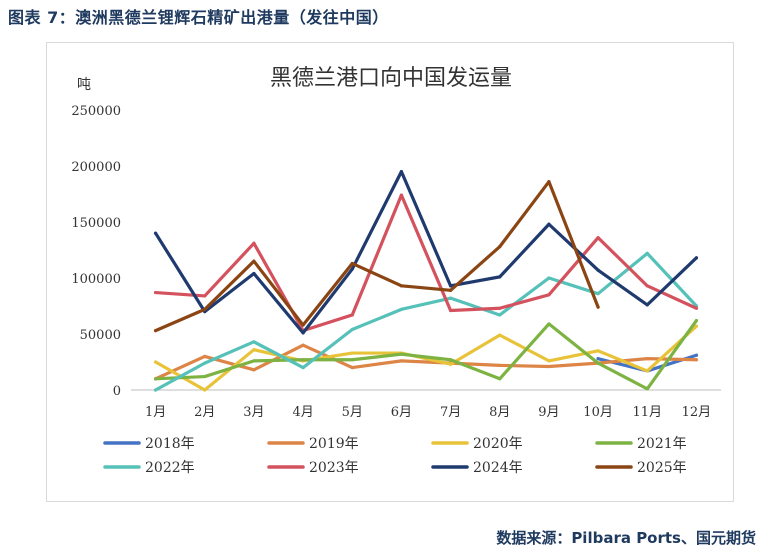  I want to click on x-tick-label: 7月, so click(450, 412).